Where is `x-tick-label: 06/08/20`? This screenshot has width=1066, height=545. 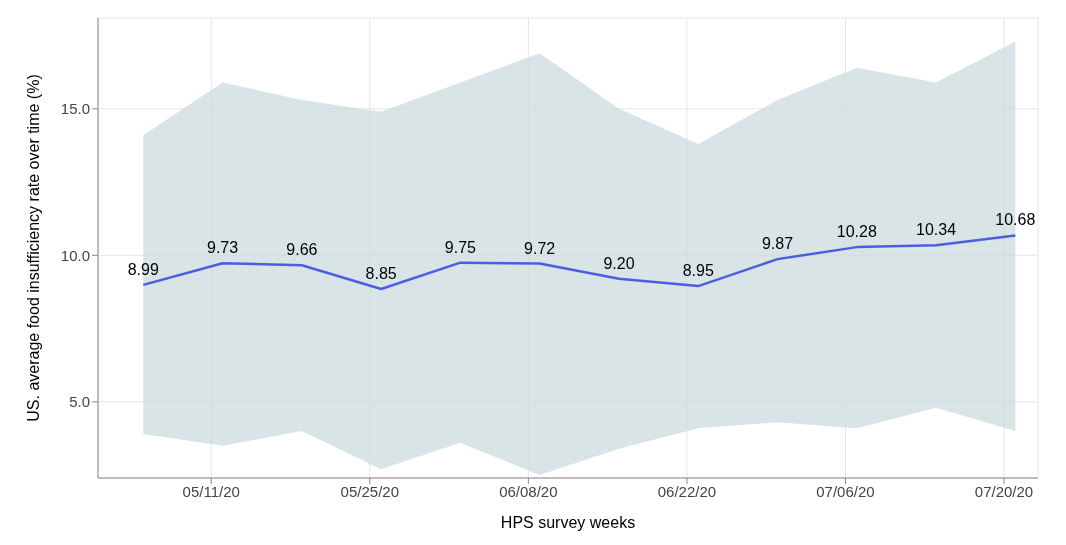
x-tick-label: 06/08/20 is located at coordinates (528, 491).